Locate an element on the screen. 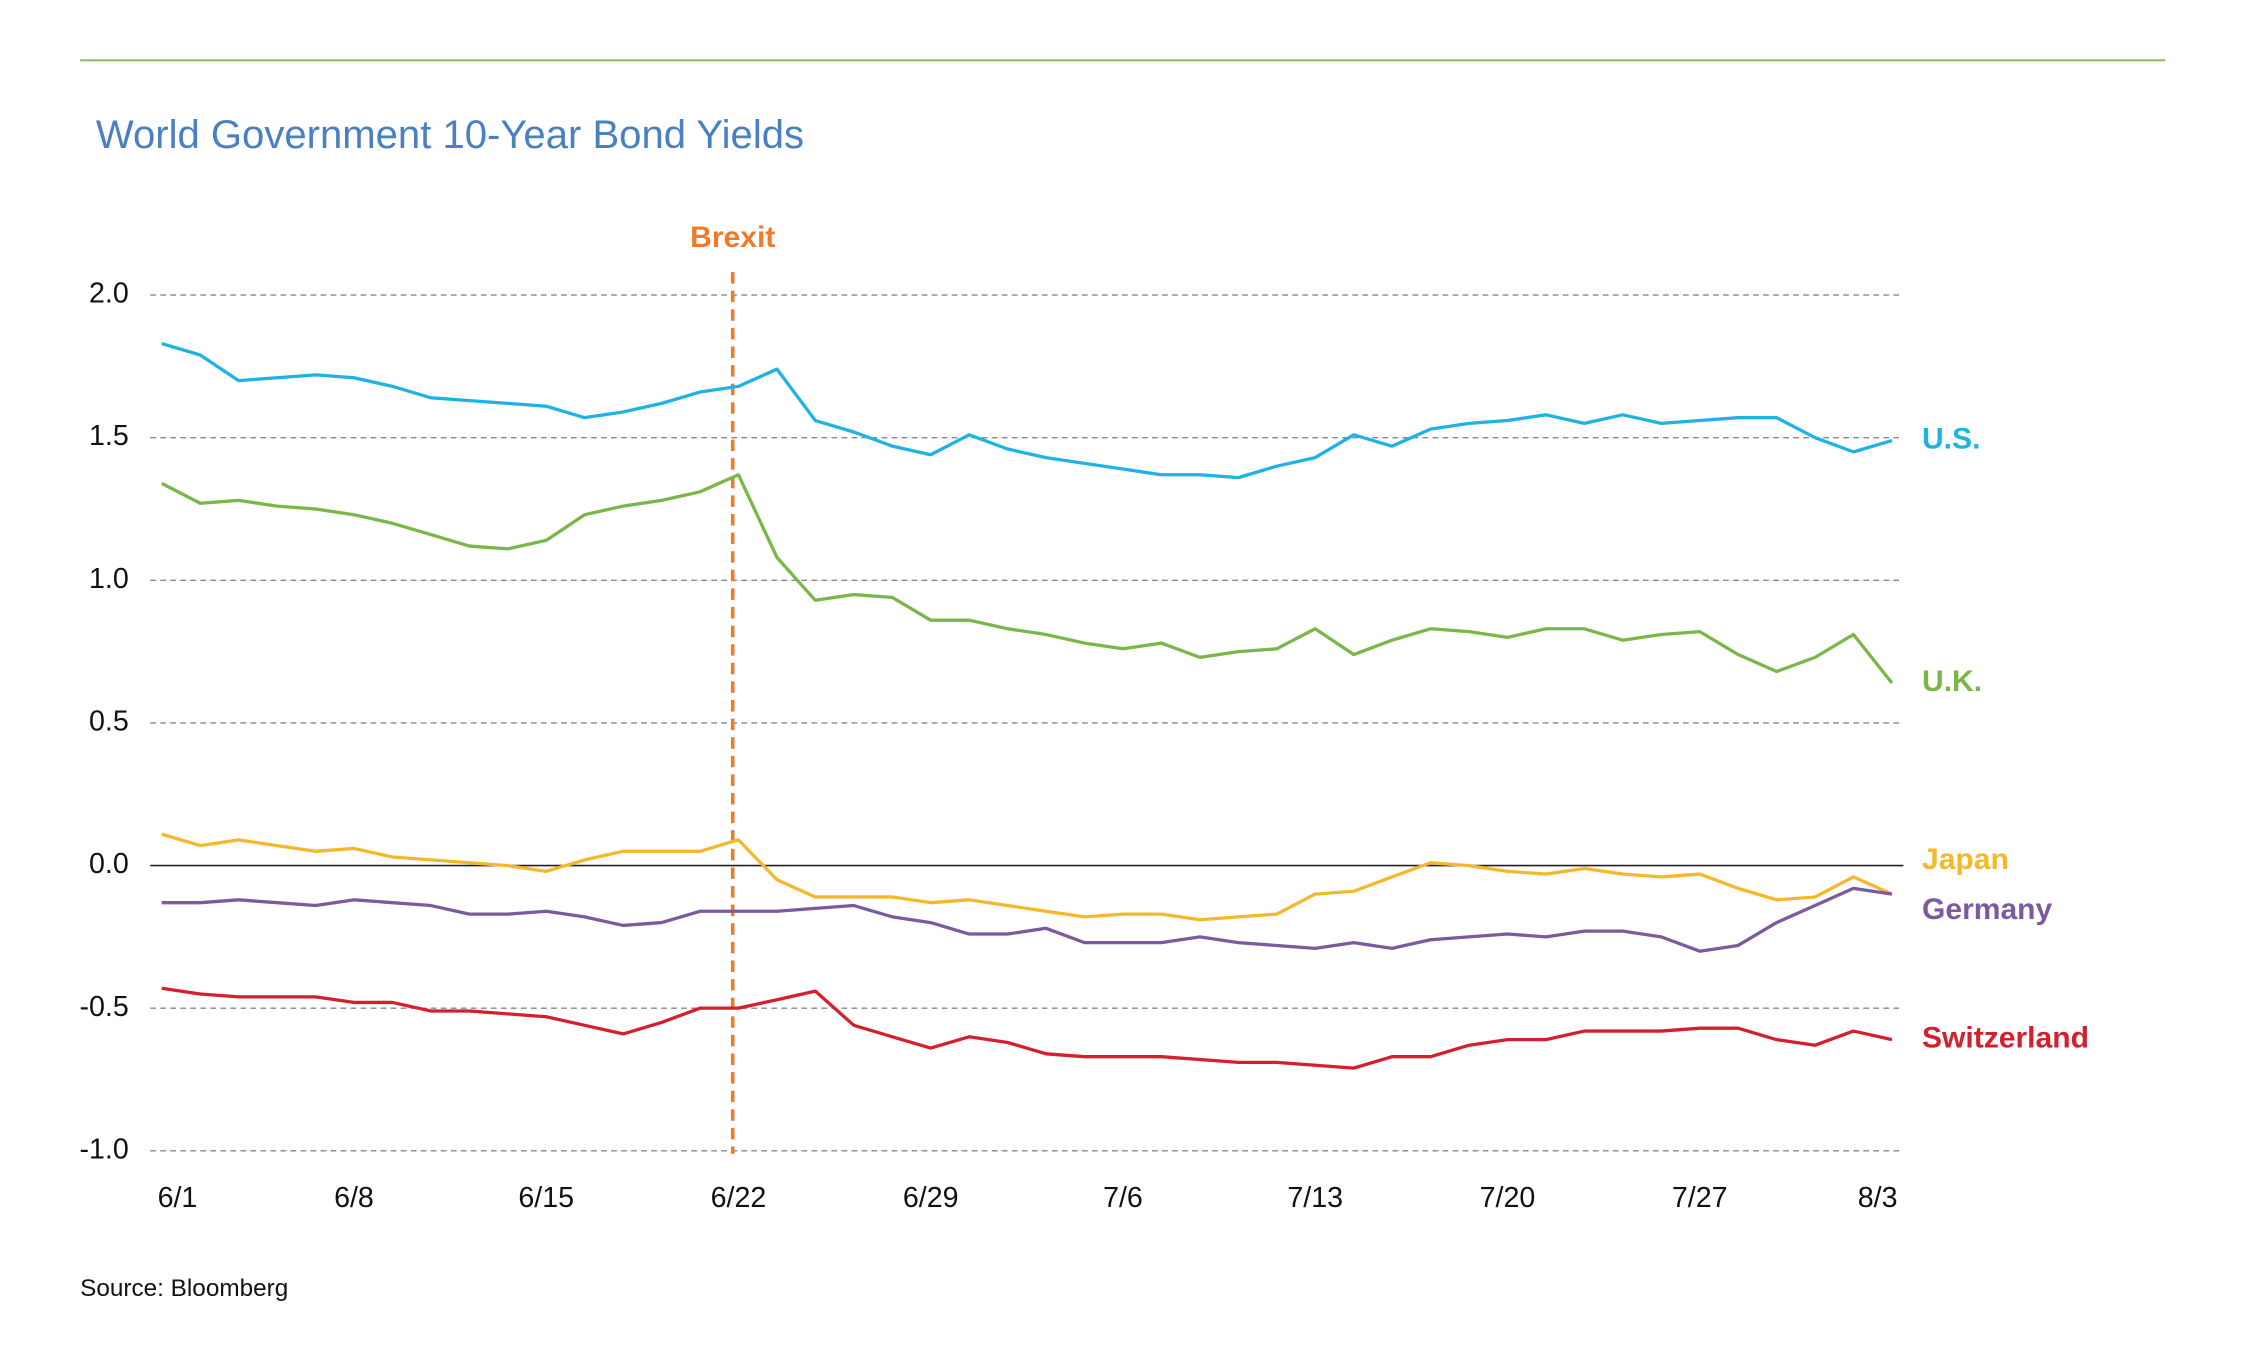  series-label: Germany is located at coordinates (1987, 909).